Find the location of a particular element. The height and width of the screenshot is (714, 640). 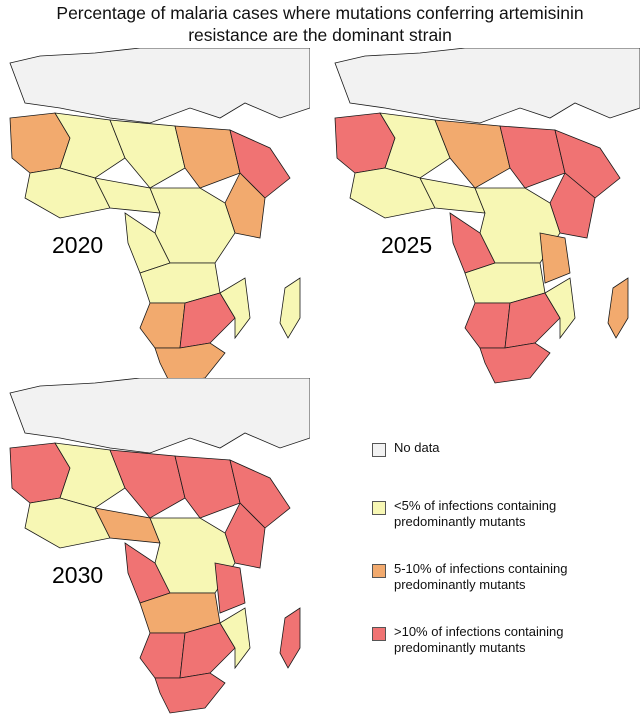

year-label-2020: 2020 is located at coordinates (78, 245).